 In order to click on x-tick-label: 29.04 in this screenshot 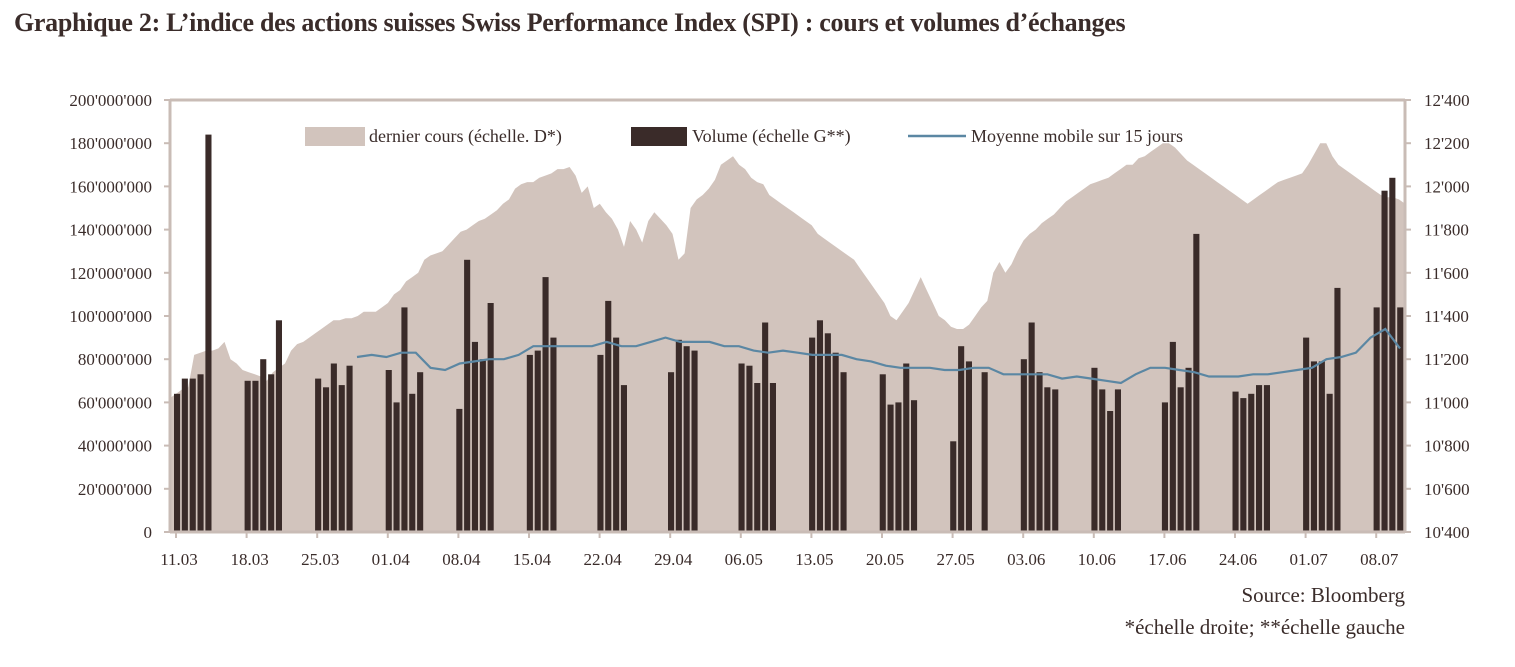, I will do `click(673, 559)`.